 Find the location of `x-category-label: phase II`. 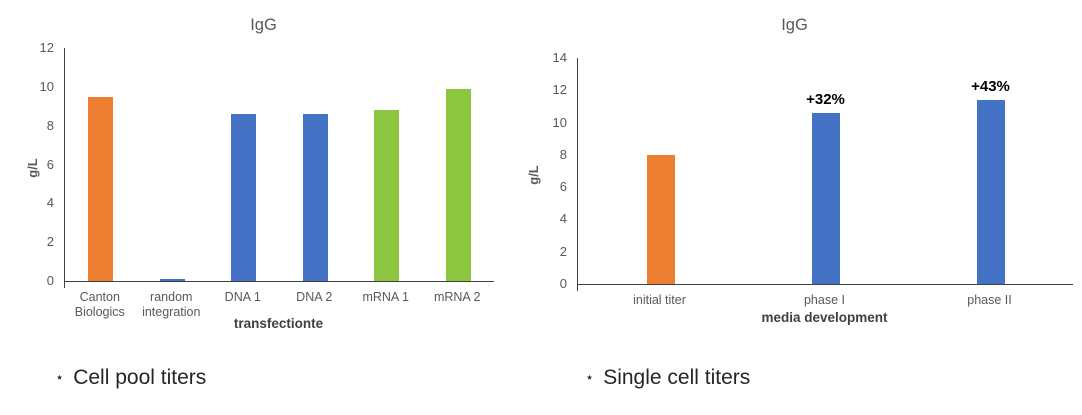

x-category-label: phase II is located at coordinates (989, 300).